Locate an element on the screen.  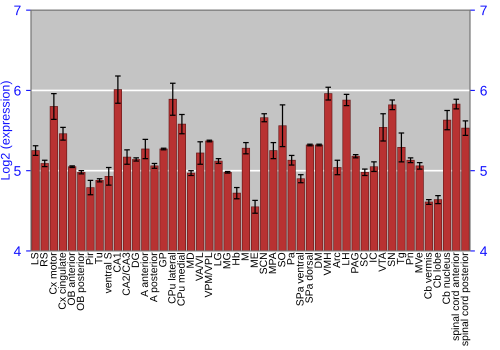
x-tick-label: Tg is located at coordinates (401, 258).